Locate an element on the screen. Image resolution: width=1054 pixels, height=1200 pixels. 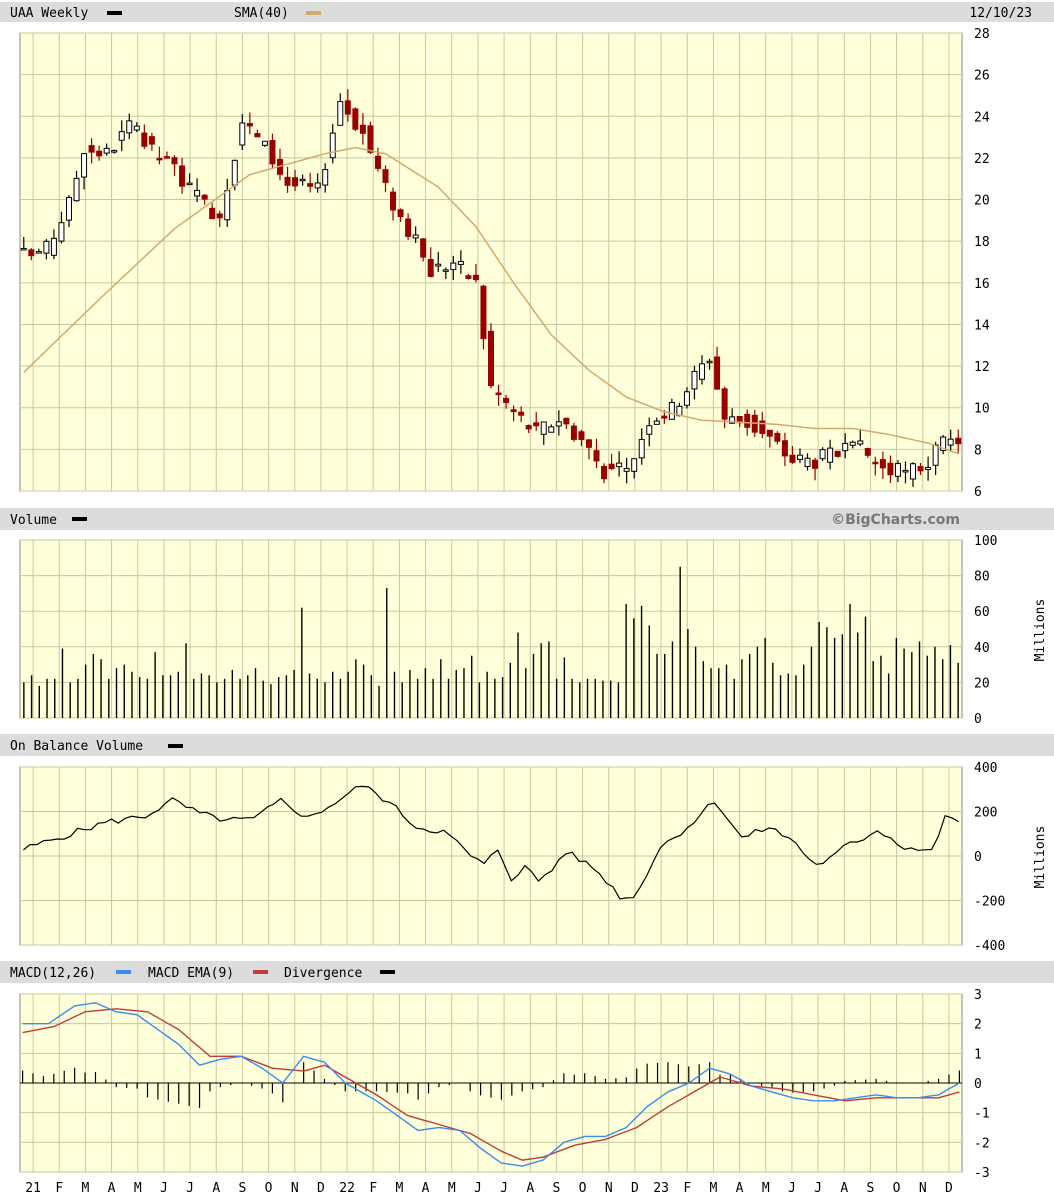
y-tick-label: 28 is located at coordinates (982, 34).